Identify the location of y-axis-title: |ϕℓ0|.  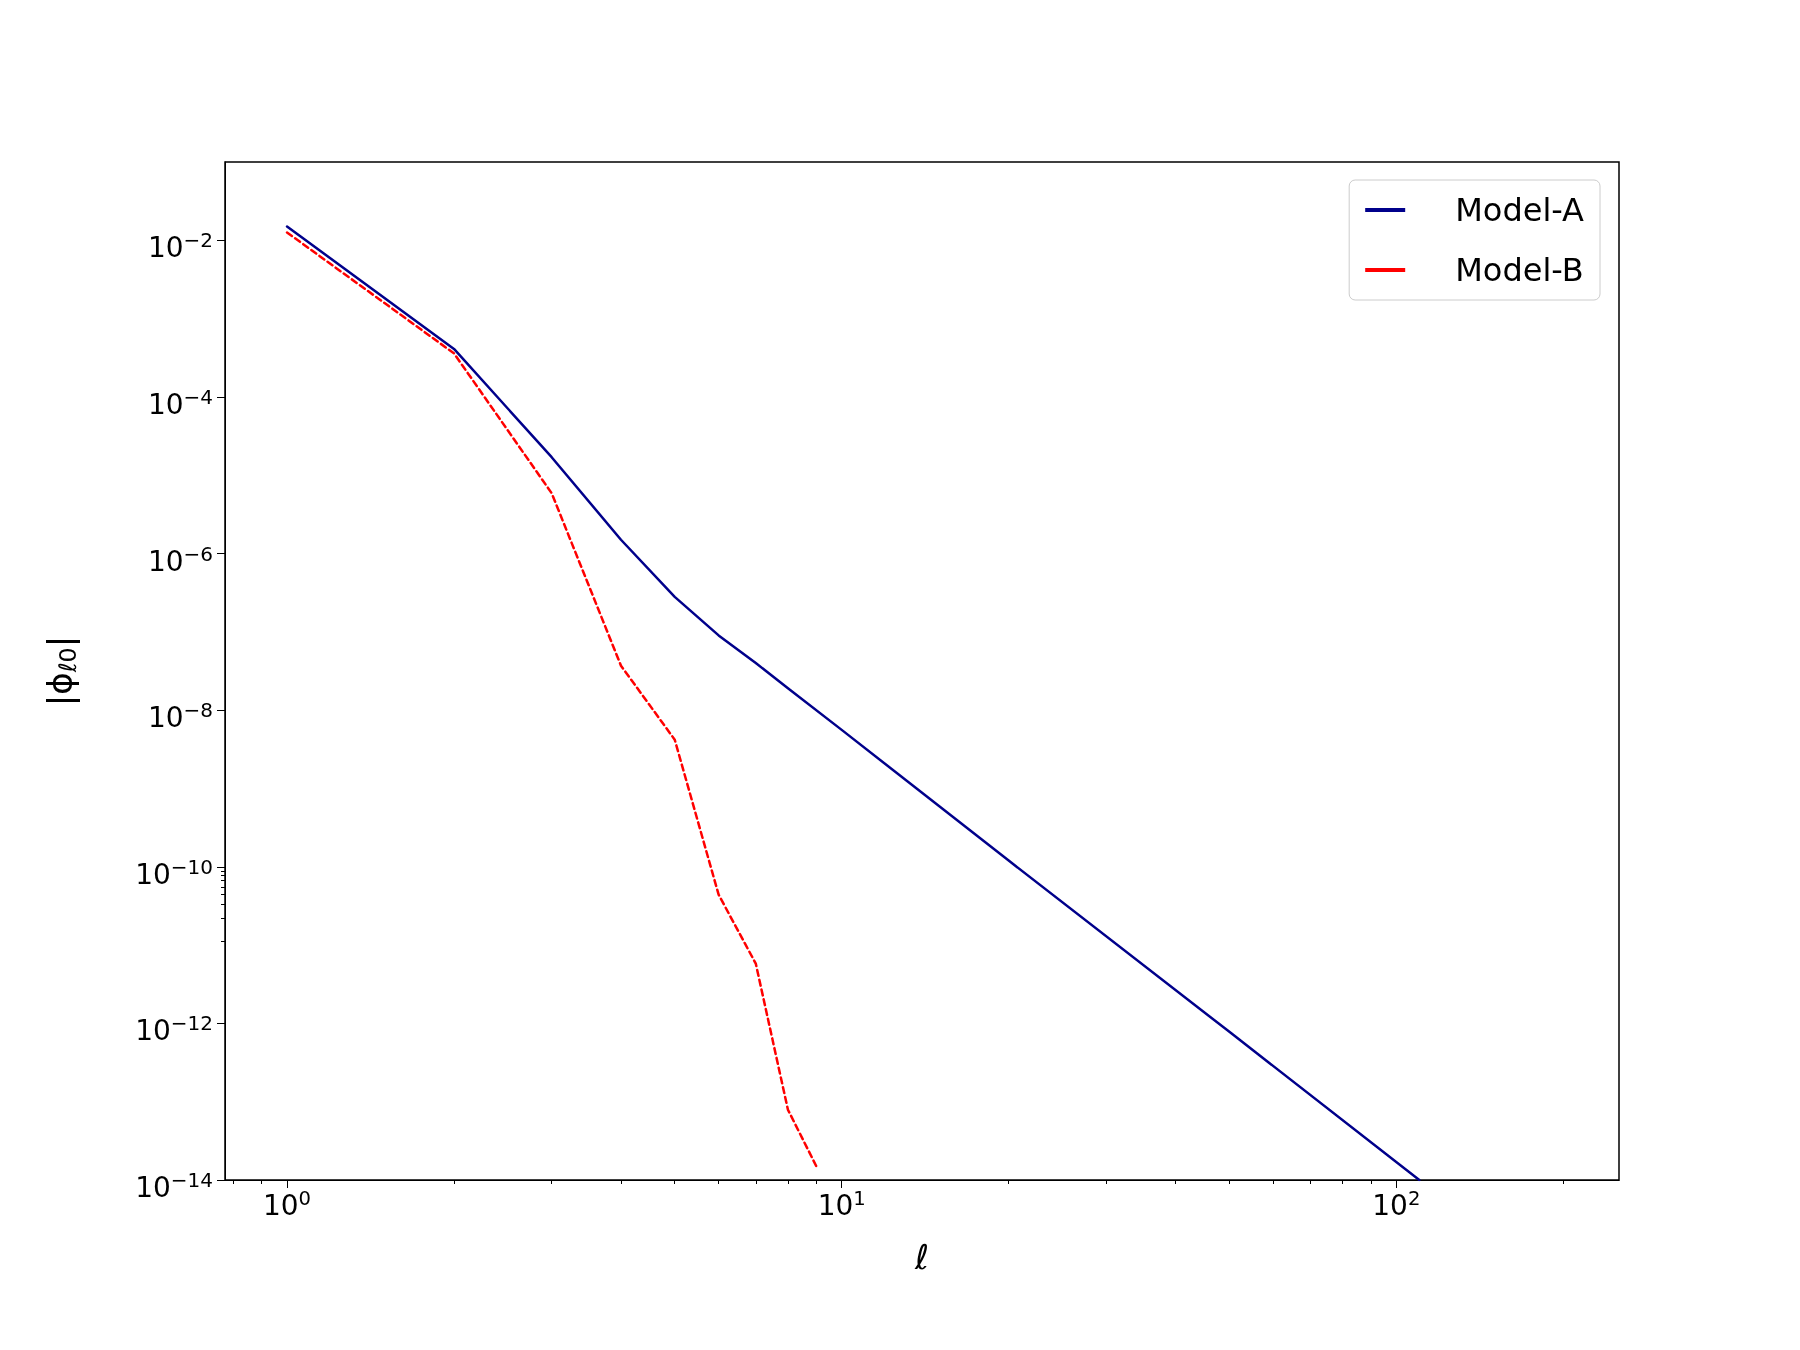
(61, 671).